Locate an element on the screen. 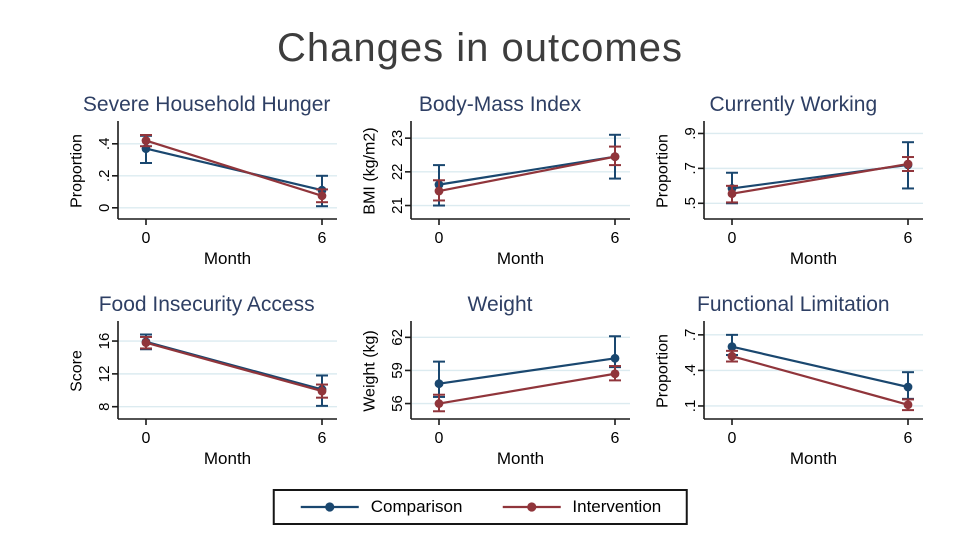 The image size is (960, 540). chart-weight: Weight 56 59 62 0 6 Month Weight (kg) is located at coordinates (499, 386).